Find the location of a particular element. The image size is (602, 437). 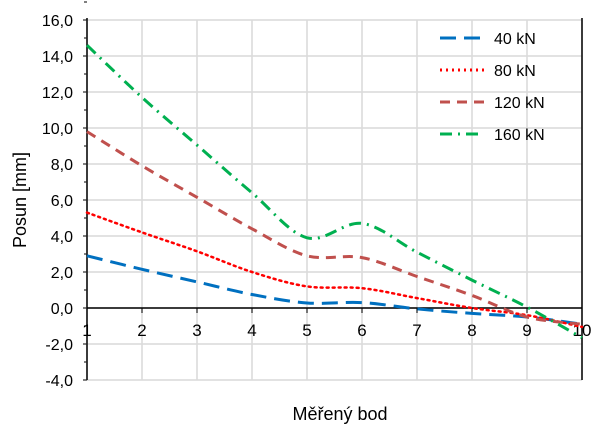

x-axis-label: Měřený bod is located at coordinates (339, 414).